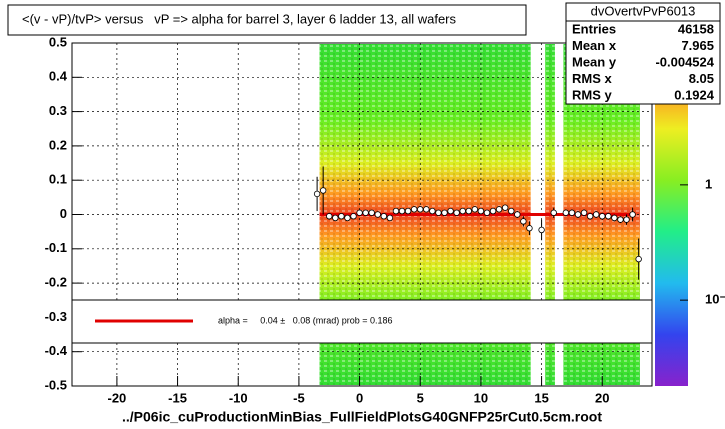 Image resolution: width=725 pixels, height=429 pixels. Describe the element at coordinates (643, 10) in the screenshot. I see `stats-title: dvOvertvPvP6013` at that location.